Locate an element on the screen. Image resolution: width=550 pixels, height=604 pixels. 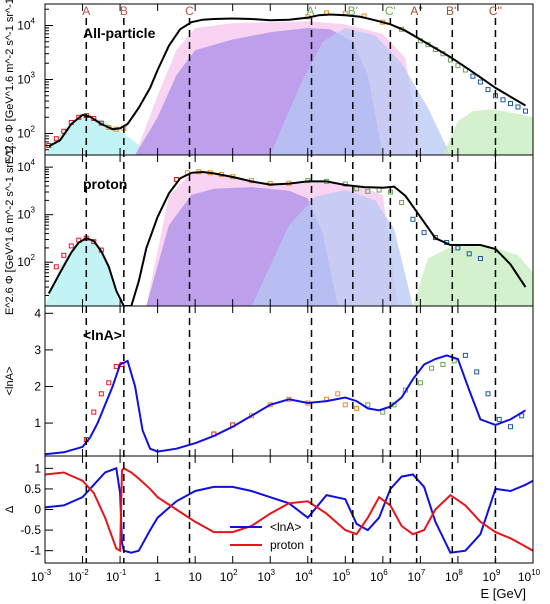
marker-label-8: C'' is located at coordinates (495, 11).